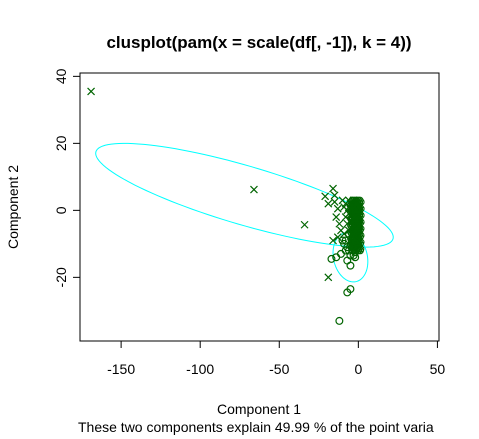 Image resolution: width=479 pixels, height=439 pixels. I want to click on y-tick-label: 20, so click(61, 143).